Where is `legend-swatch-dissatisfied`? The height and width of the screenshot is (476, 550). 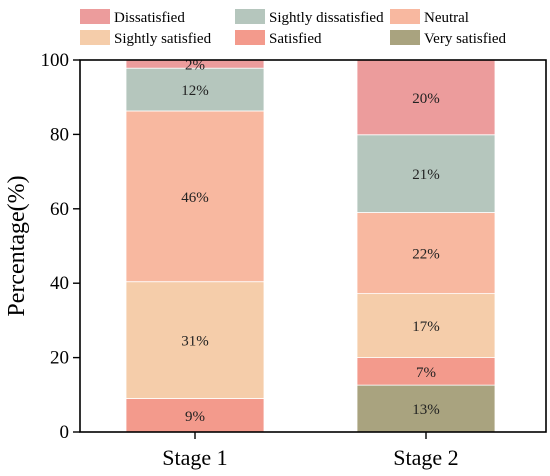
legend-swatch-dissatisfied is located at coordinates (95, 16).